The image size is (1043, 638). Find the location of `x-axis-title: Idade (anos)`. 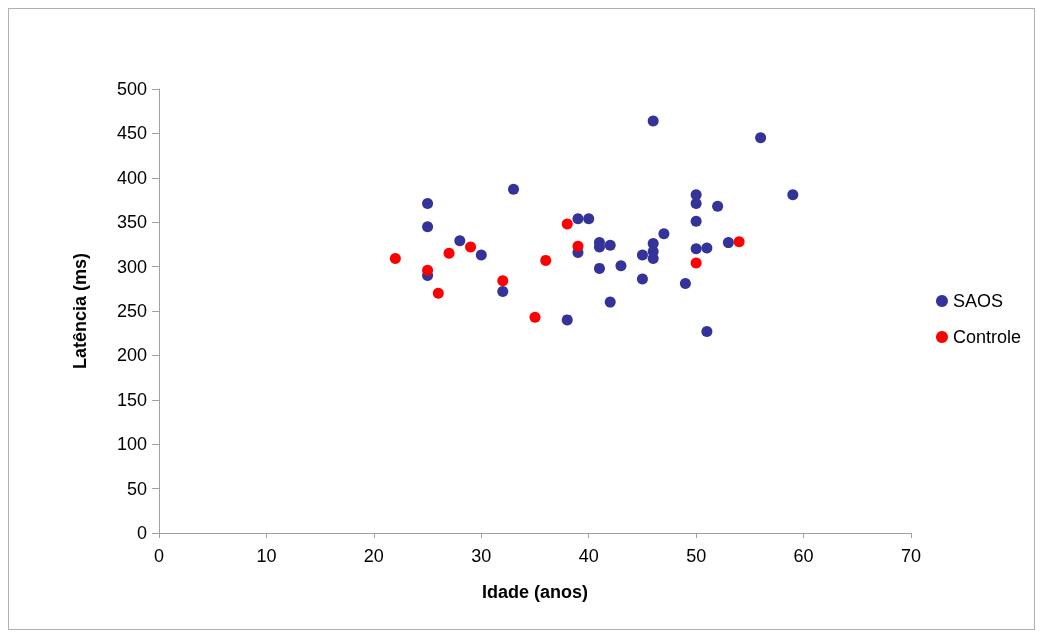

x-axis-title: Idade (anos) is located at coordinates (535, 592).